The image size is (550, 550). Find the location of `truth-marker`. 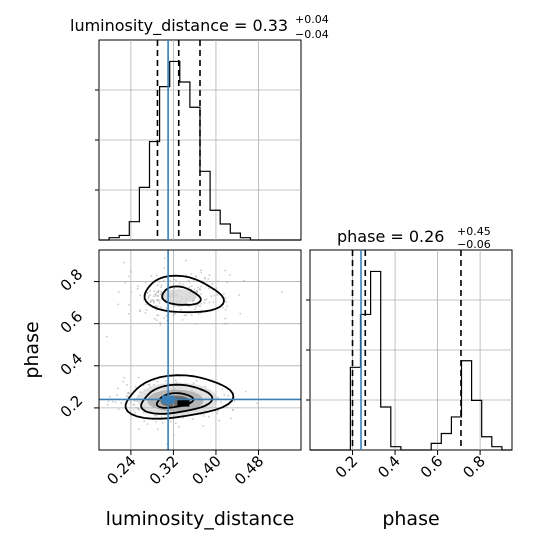

truth-marker is located at coordinates (168, 399).